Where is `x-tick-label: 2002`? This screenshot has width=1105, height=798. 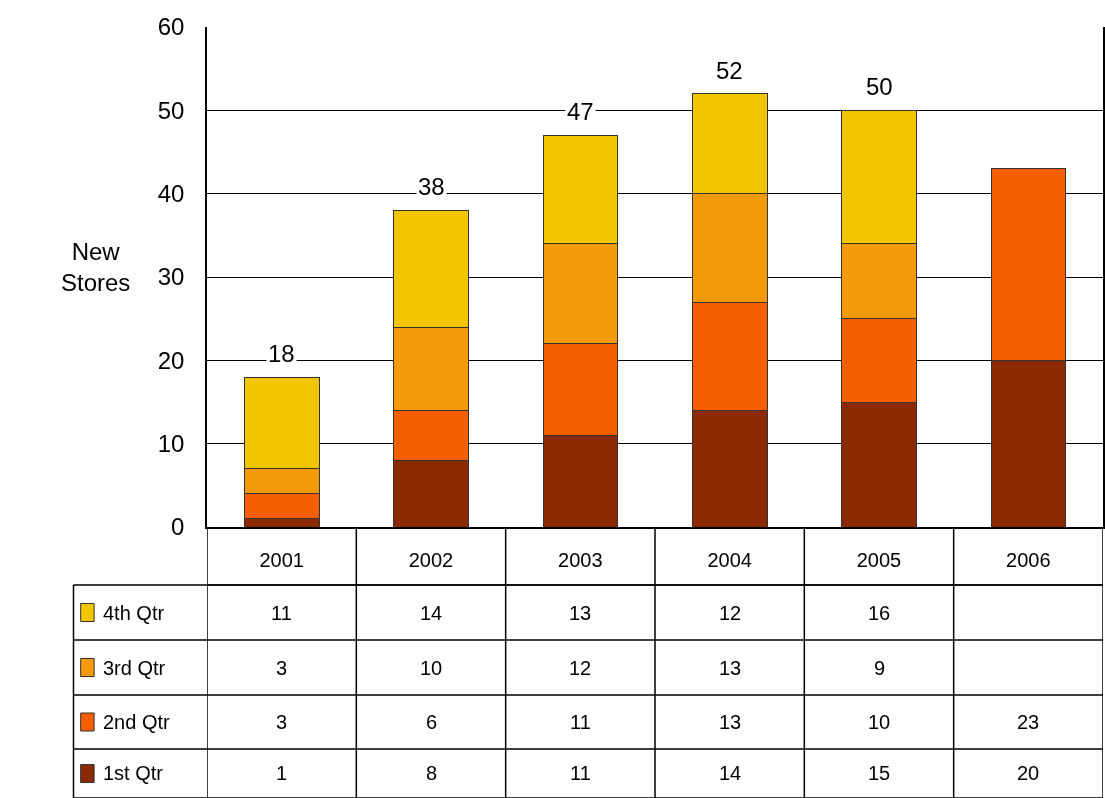
x-tick-label: 2002 is located at coordinates (431, 559).